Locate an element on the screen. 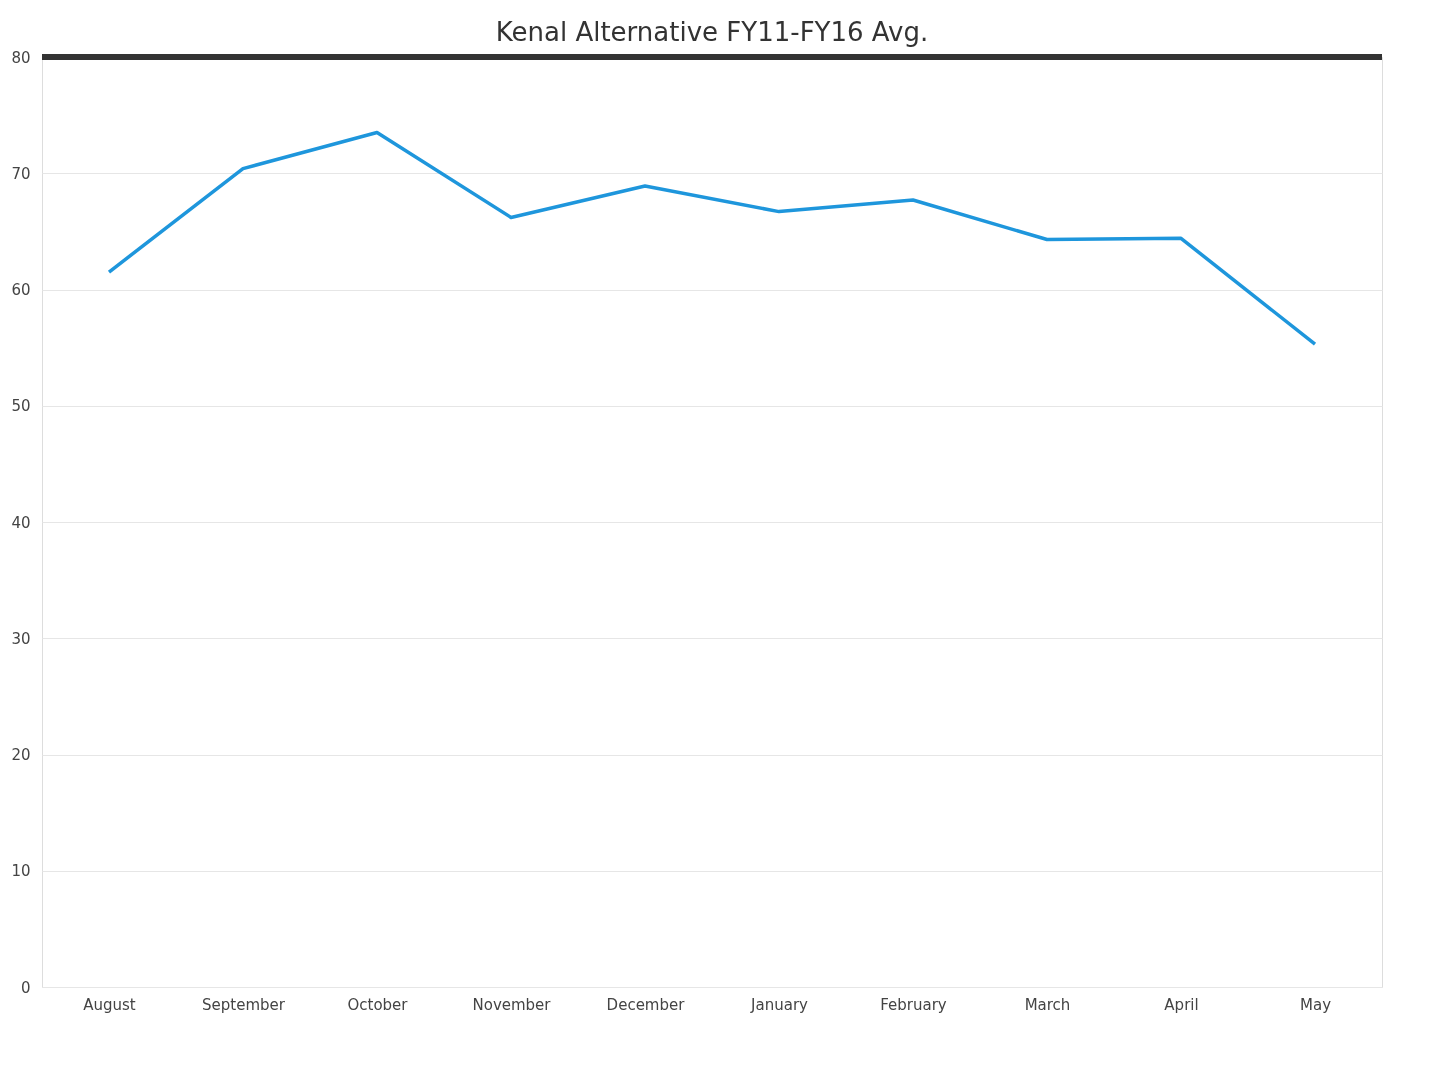 The width and height of the screenshot is (1454, 1089). y-tick-label: 20 is located at coordinates (21, 755).